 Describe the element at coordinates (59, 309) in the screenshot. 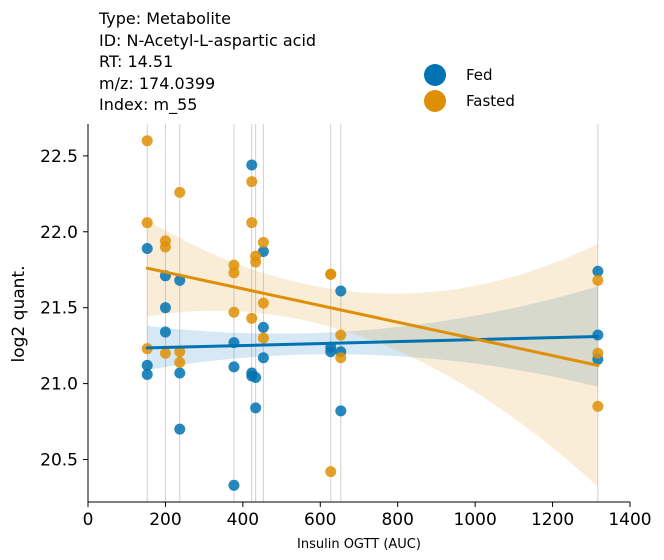

I see `y-tick-label: 21.5` at that location.